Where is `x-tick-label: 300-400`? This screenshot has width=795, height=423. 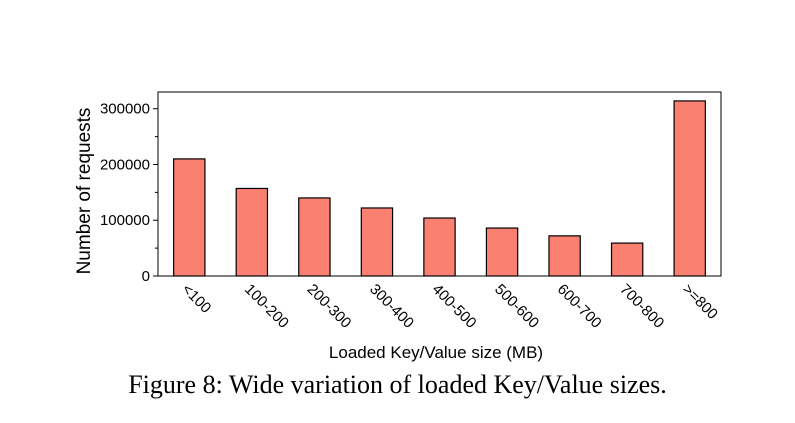 x-tick-label: 300-400 is located at coordinates (391, 306).